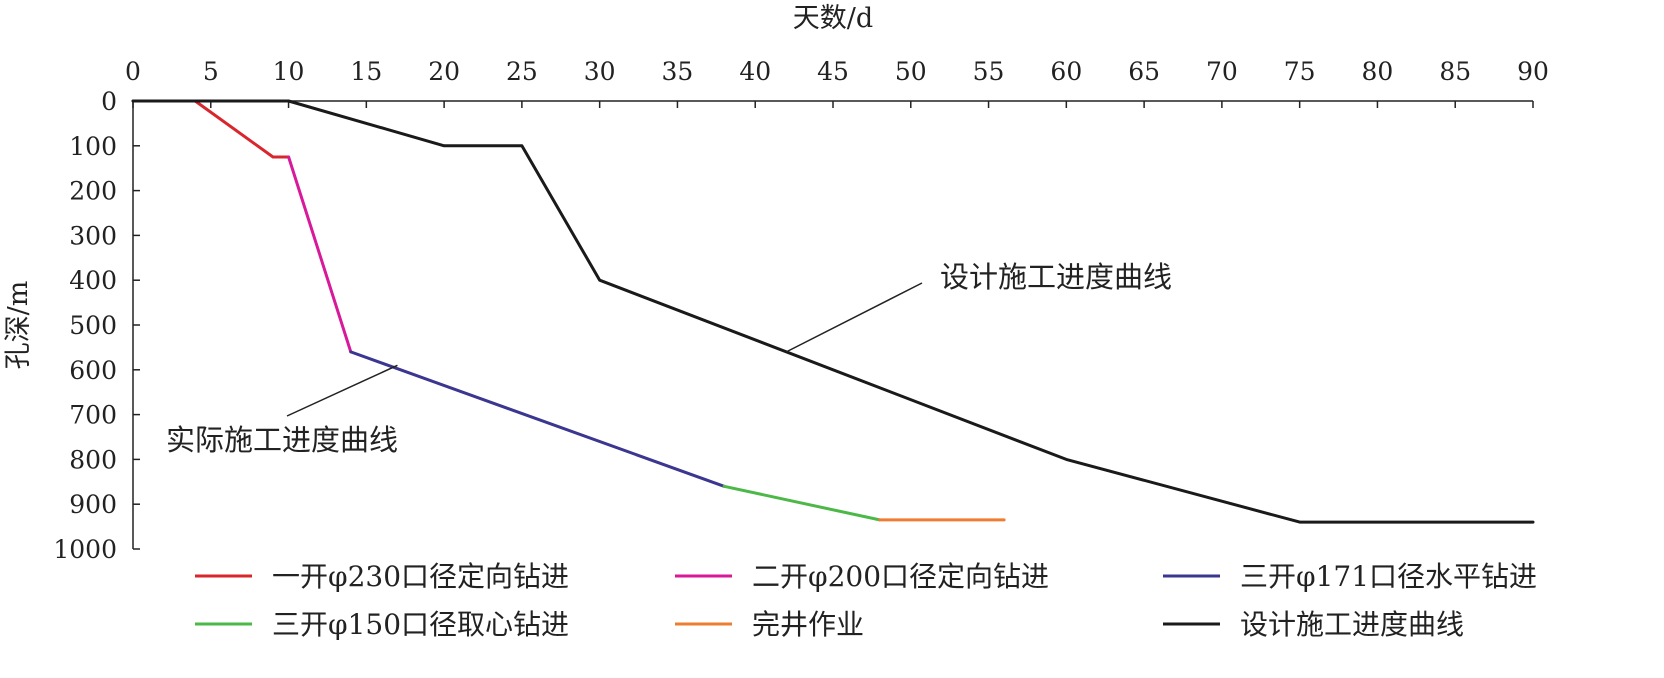  I want to click on y-tick-label: 300, so click(93, 235).